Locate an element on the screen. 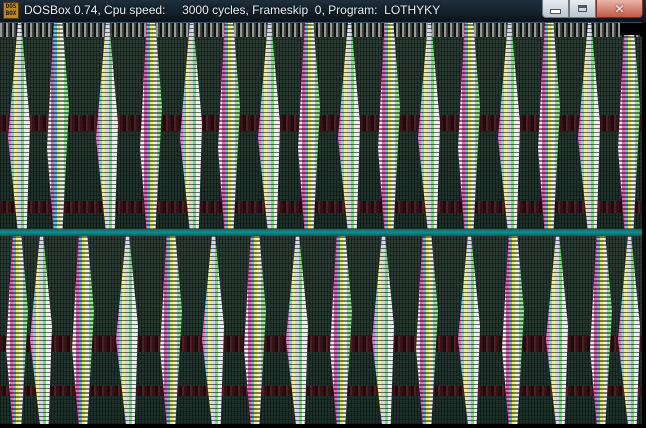 The height and width of the screenshot is (428, 646). window-controls: ✕ is located at coordinates (592, 9).